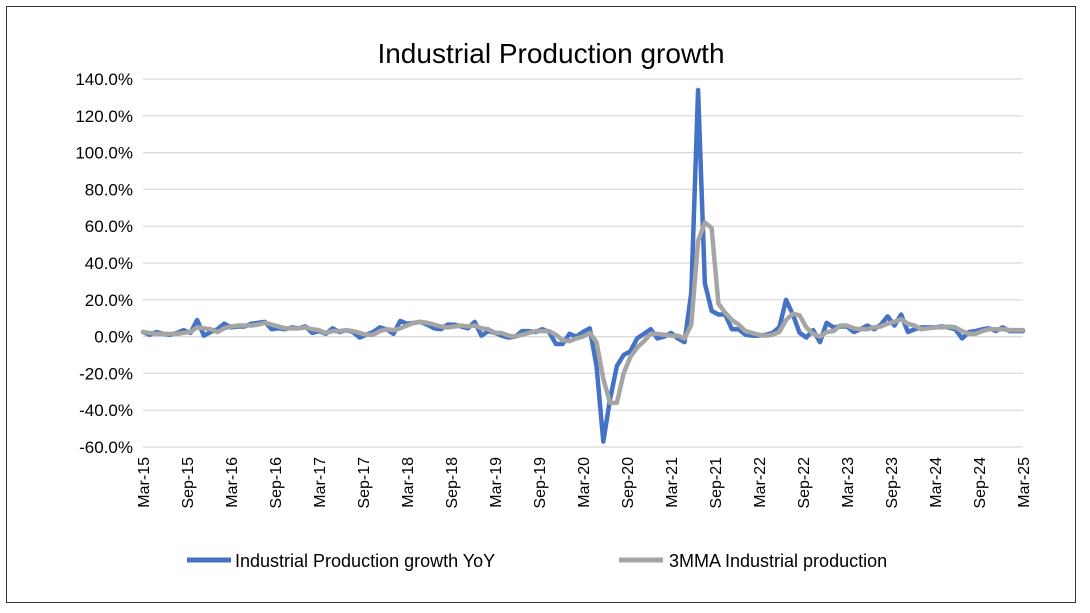 Image resolution: width=1090 pixels, height=613 pixels. Describe the element at coordinates (716, 483) in the screenshot. I see `x-tick-label: Sep-21` at that location.